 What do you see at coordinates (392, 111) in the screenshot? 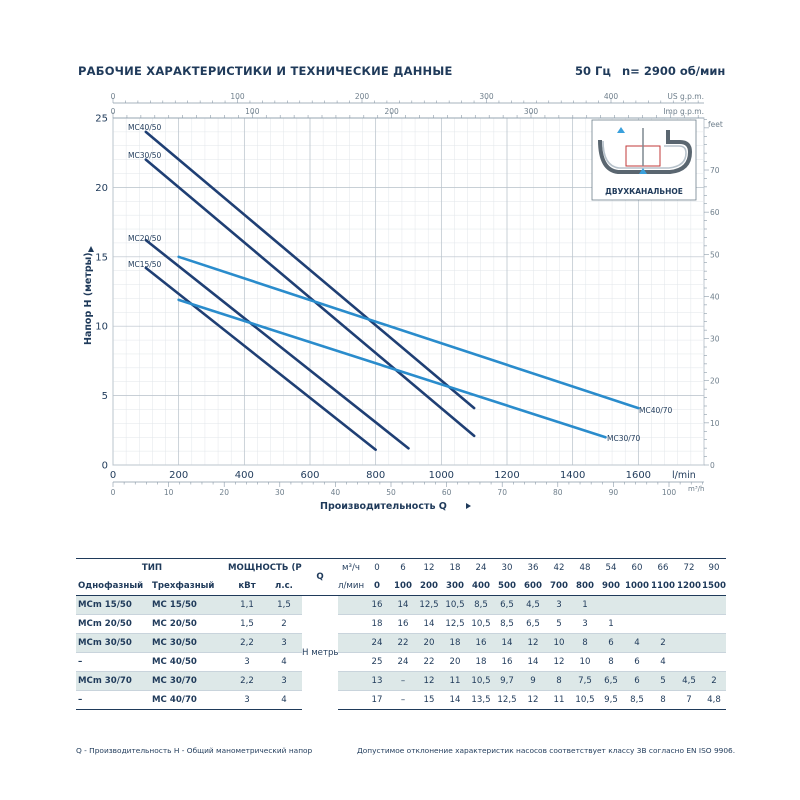
I see `imp-gpm-tick-label: 200` at bounding box center [392, 111].